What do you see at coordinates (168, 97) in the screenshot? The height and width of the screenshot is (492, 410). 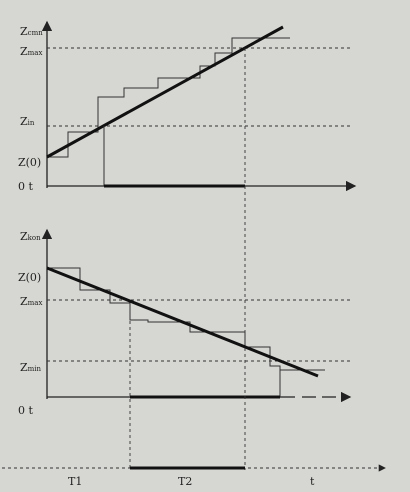 I see `step-curve` at bounding box center [168, 97].